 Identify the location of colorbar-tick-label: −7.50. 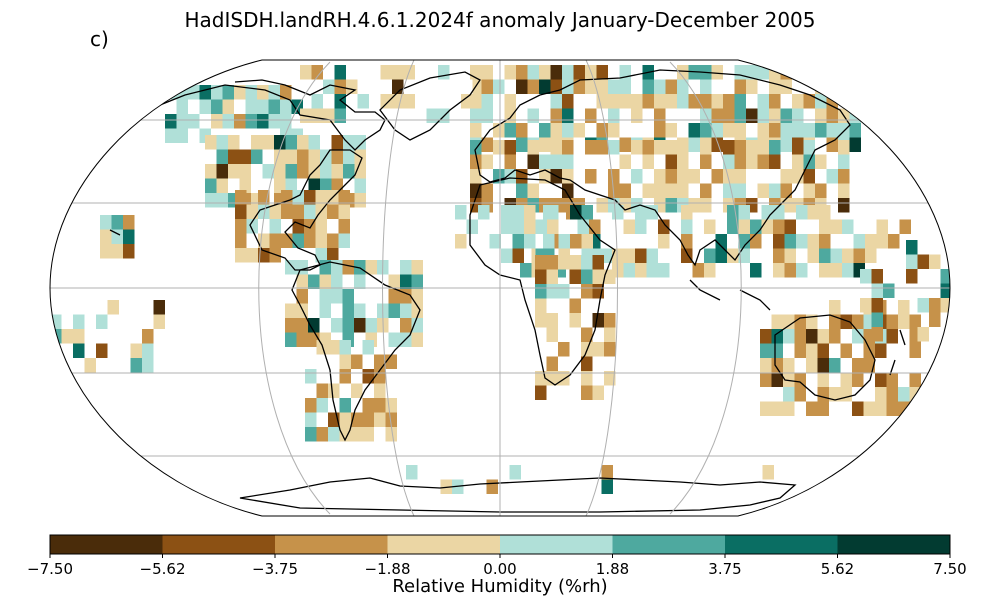
(50, 569).